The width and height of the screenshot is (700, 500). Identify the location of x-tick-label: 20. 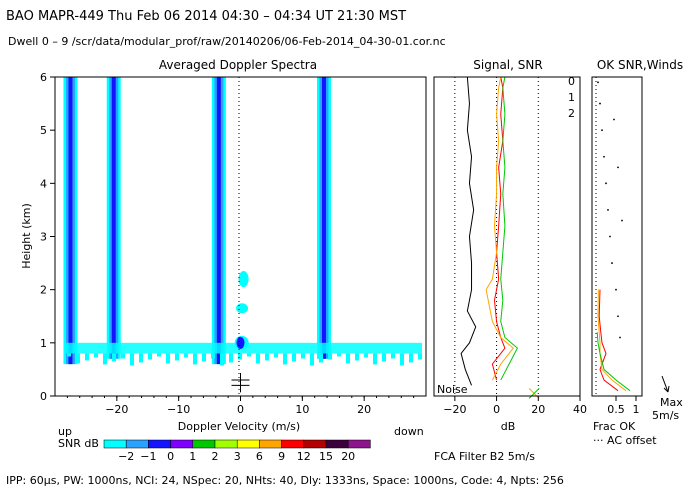
(364, 409).